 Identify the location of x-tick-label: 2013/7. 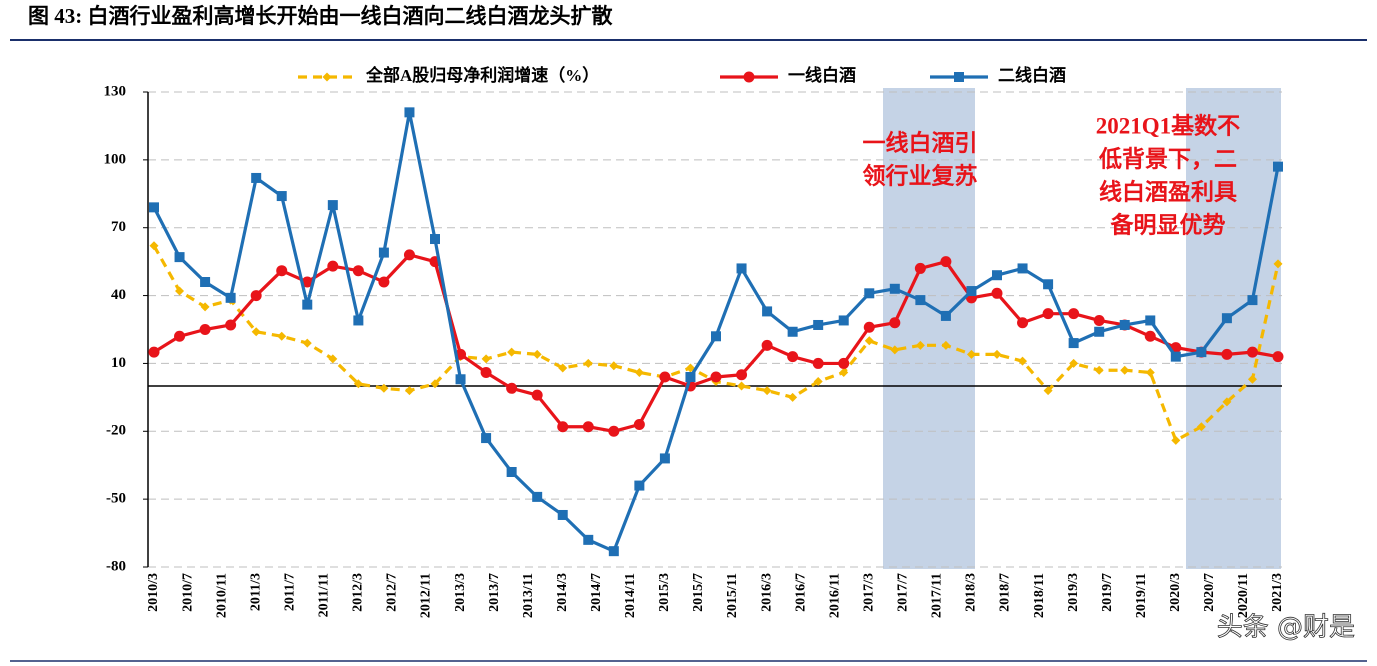
(494, 592).